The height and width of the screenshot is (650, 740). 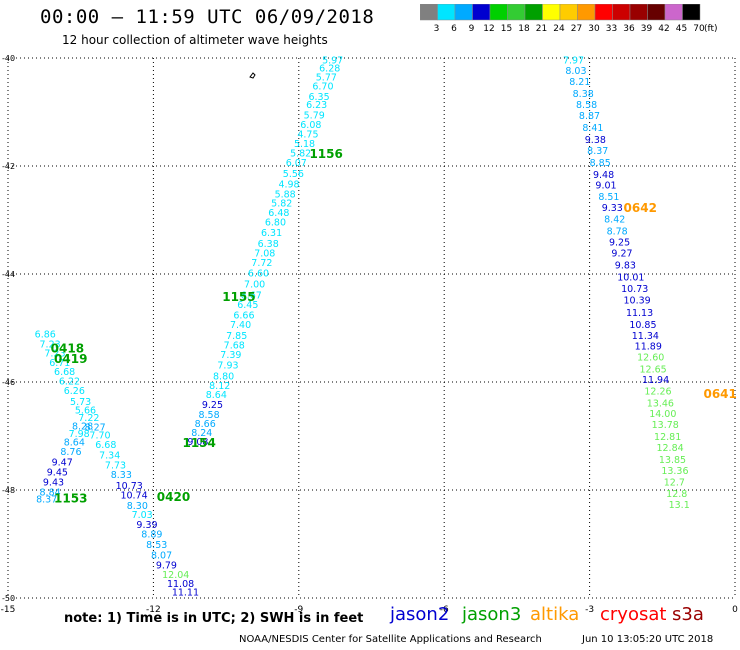 What do you see at coordinates (663, 29) in the screenshot?
I see `color-scale-tick: 42` at bounding box center [663, 29].